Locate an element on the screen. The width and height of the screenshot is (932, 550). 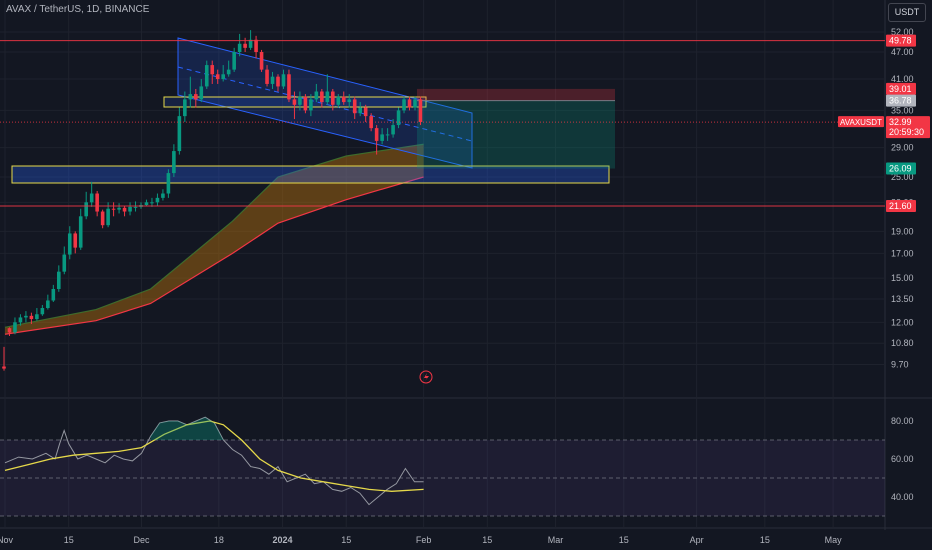
price-label-text: 39.01 is located at coordinates (900, 89).